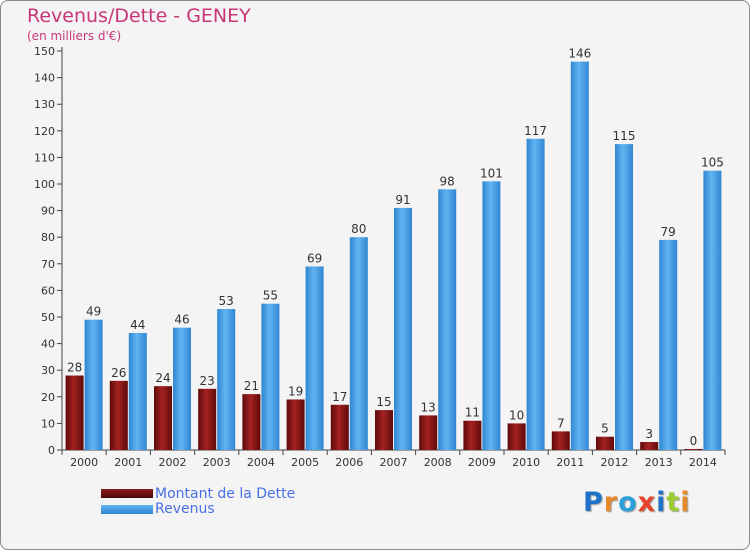 This screenshot has height=550, width=750. What do you see at coordinates (712, 163) in the screenshot?
I see `revenus-value-label: 105` at bounding box center [712, 163].